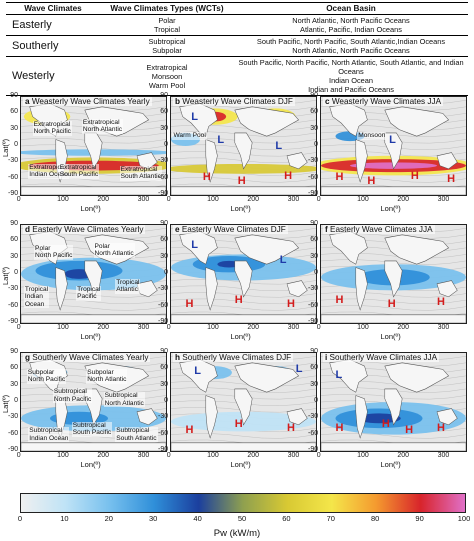 The height and width of the screenshot is (541, 474). I want to click on region-annotation: Extratropical South Atlantic, so click(140, 173).